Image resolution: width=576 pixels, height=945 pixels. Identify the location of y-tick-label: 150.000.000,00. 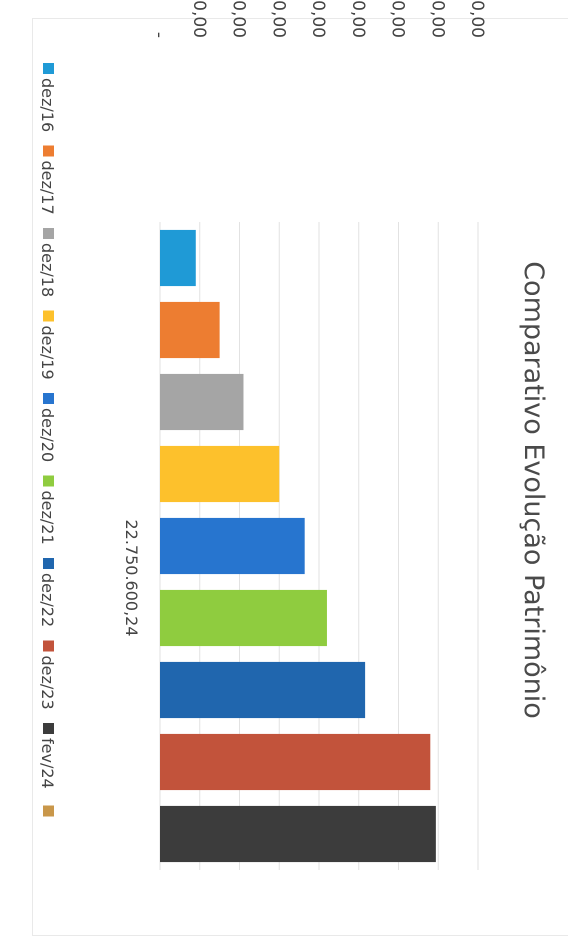
(278, 19).